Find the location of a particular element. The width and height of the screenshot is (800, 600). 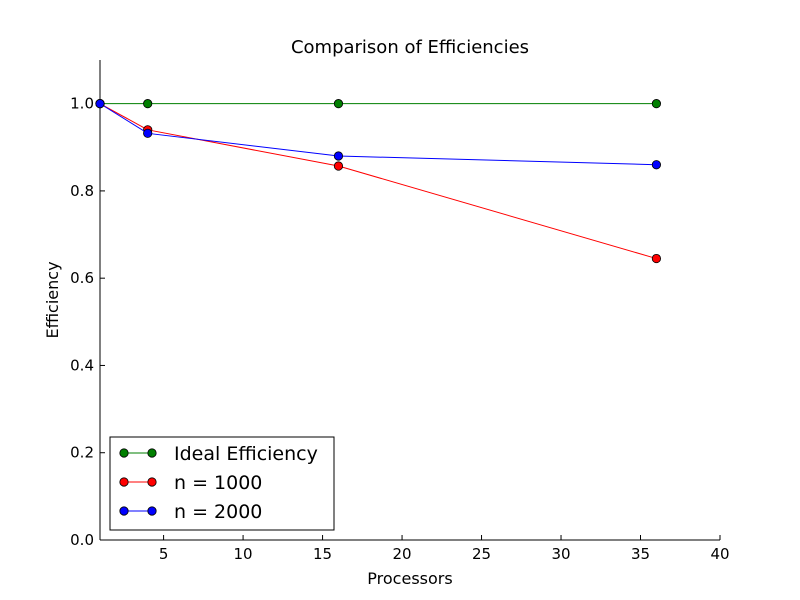

legend-label: n = 1000 is located at coordinates (218, 483).